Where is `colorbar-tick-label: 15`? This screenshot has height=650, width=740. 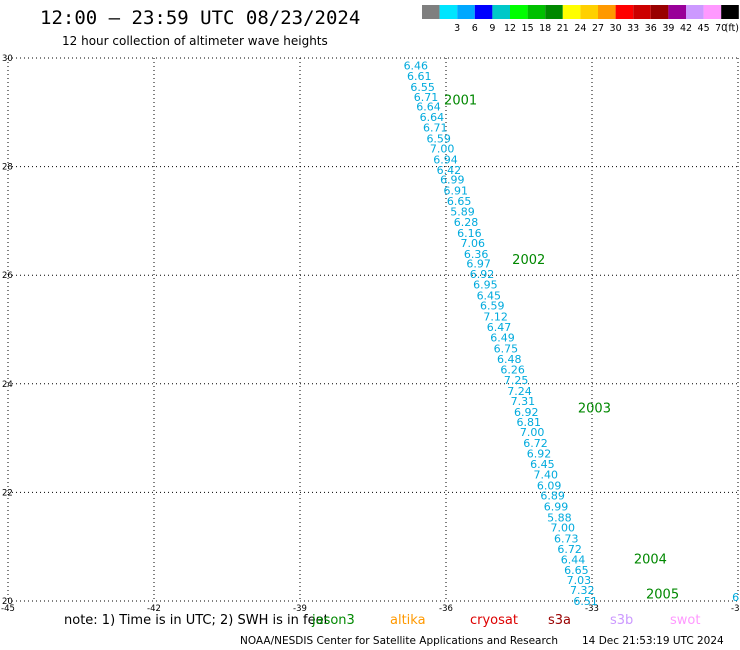
colorbar-tick-label: 15 is located at coordinates (528, 28).